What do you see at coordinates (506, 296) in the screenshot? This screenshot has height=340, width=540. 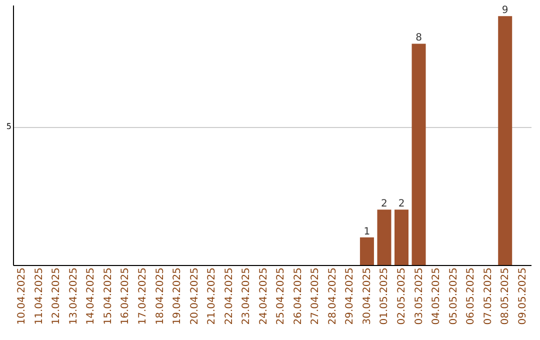 I see `x-tick-label: 08.05.2025` at bounding box center [506, 296].